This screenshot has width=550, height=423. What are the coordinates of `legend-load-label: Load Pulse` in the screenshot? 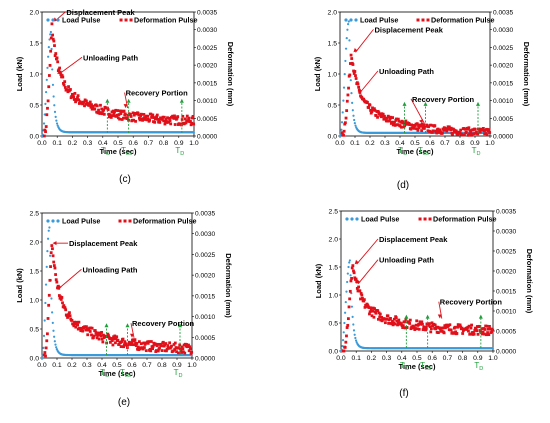 It's located at (379, 20).